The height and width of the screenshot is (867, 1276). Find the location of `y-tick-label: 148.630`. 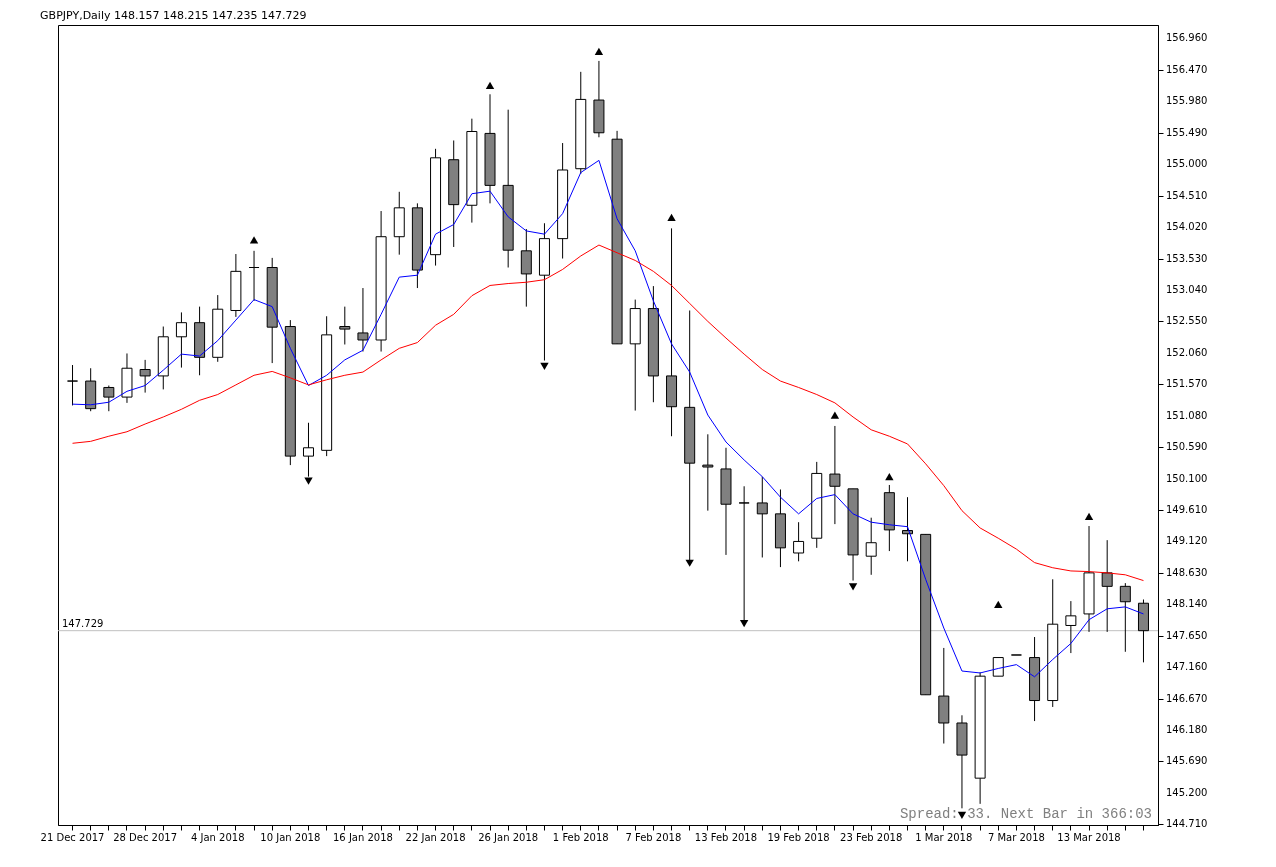

y-tick-label: 148.630 is located at coordinates (1187, 572).